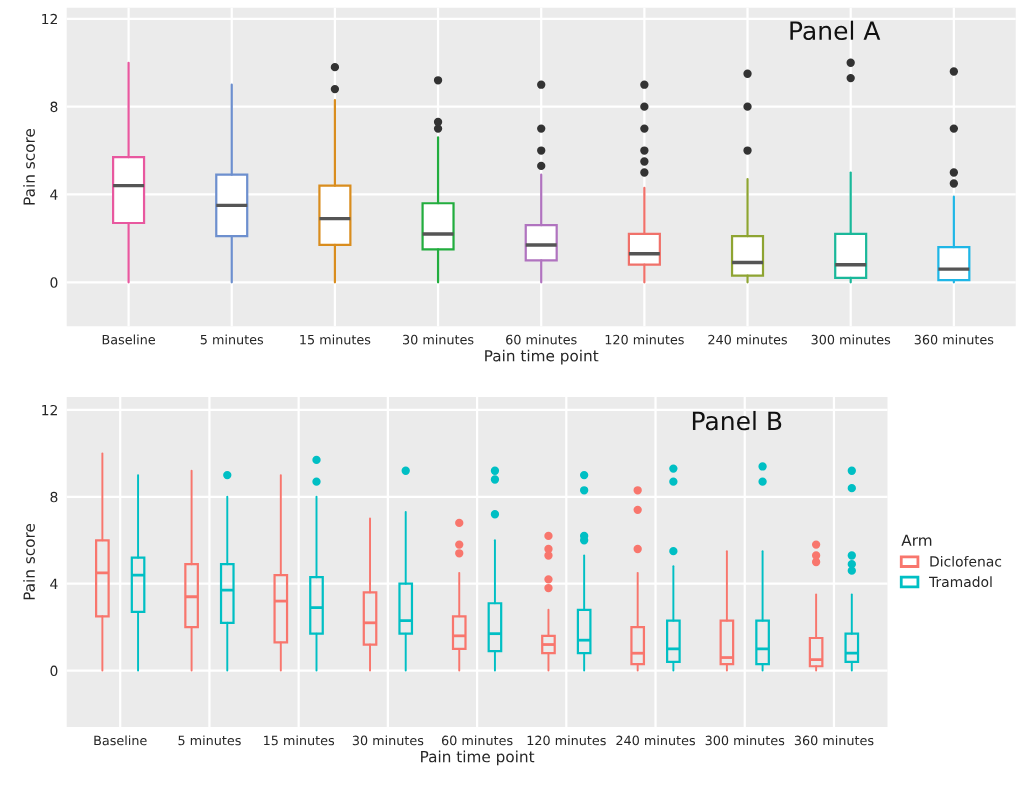  What do you see at coordinates (835, 30) in the screenshot?
I see `annotation: Panel A` at bounding box center [835, 30].